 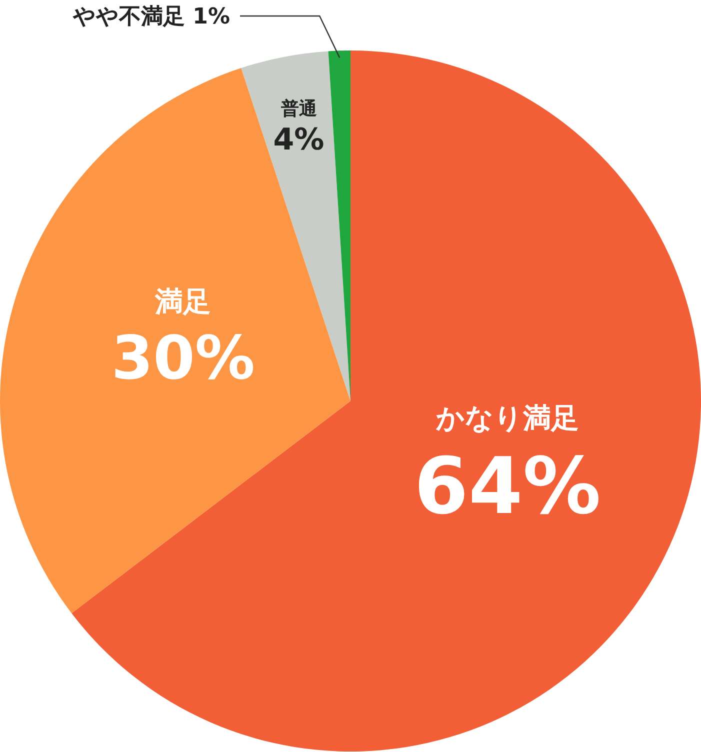 What do you see at coordinates (183, 359) in the screenshot?
I see `data-label: 30%` at bounding box center [183, 359].